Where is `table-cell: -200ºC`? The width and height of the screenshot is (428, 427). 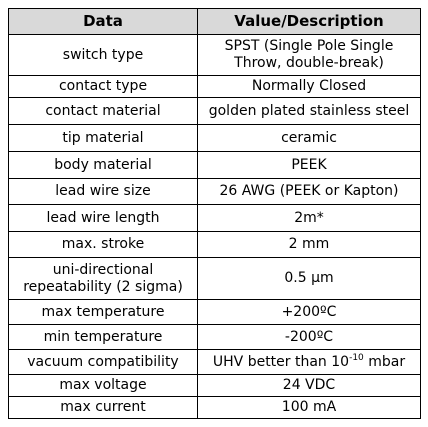
table-cell: -200ºC is located at coordinates (309, 337).